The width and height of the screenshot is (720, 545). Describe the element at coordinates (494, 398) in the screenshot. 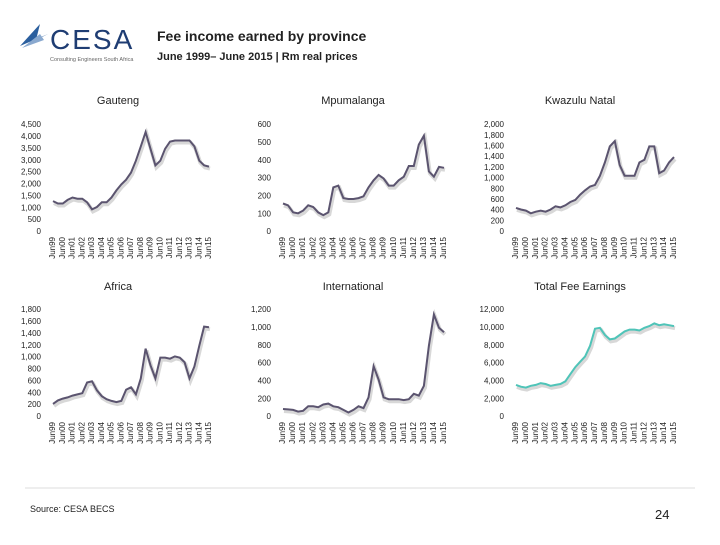

I see `y-tick-label: 2,000` at that location.